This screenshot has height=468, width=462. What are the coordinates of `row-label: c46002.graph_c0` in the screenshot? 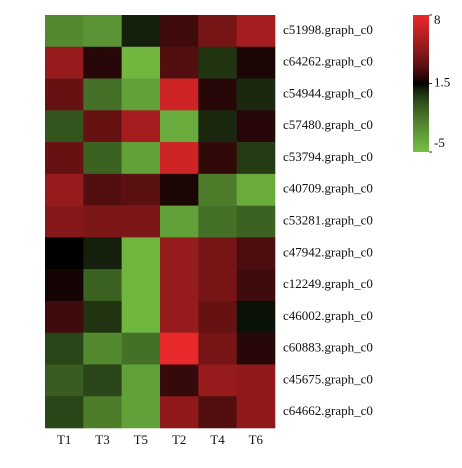 It's located at (328, 315).